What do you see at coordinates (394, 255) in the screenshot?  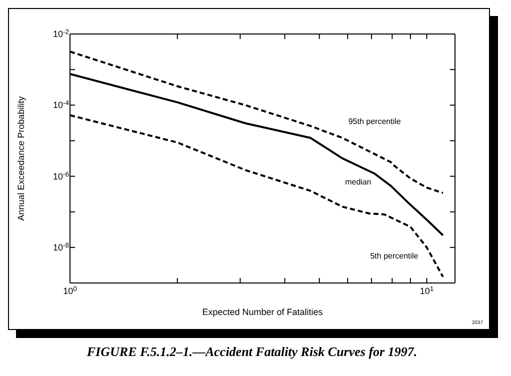 I see `series-label: 5th percentile` at bounding box center [394, 255].